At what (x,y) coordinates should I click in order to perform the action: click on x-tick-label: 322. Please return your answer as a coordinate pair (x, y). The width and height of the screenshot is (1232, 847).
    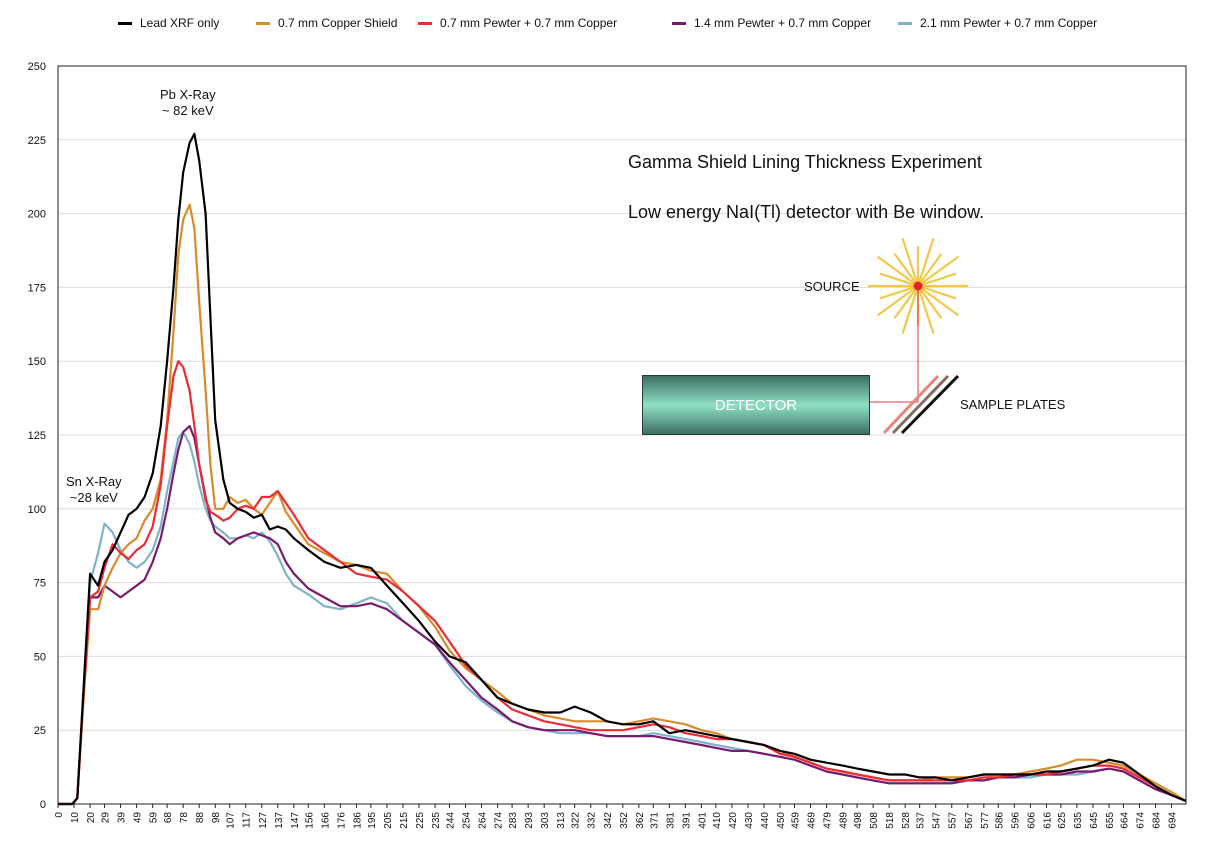
    Looking at the image, I should click on (576, 820).